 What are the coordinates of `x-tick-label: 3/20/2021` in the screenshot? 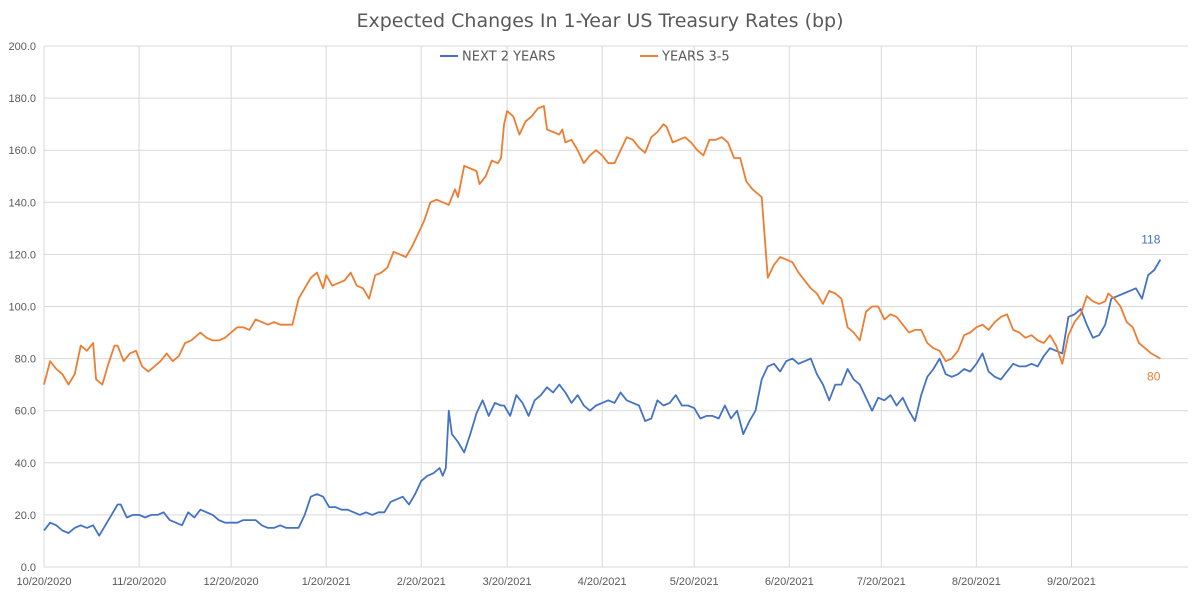 It's located at (507, 582).